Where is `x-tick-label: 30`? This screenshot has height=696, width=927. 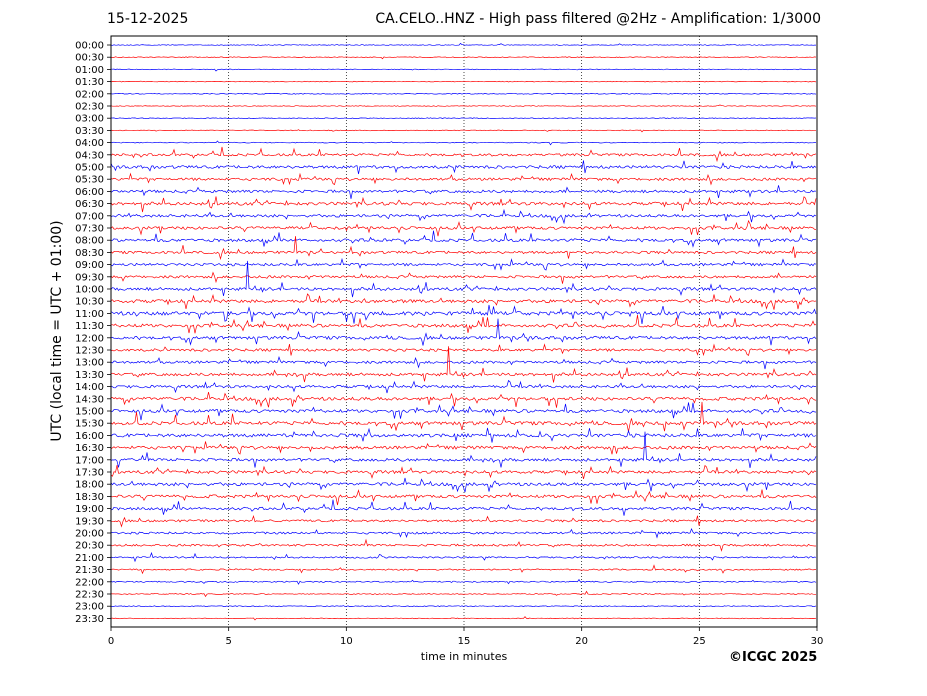
x-tick-label: 30 is located at coordinates (817, 641).